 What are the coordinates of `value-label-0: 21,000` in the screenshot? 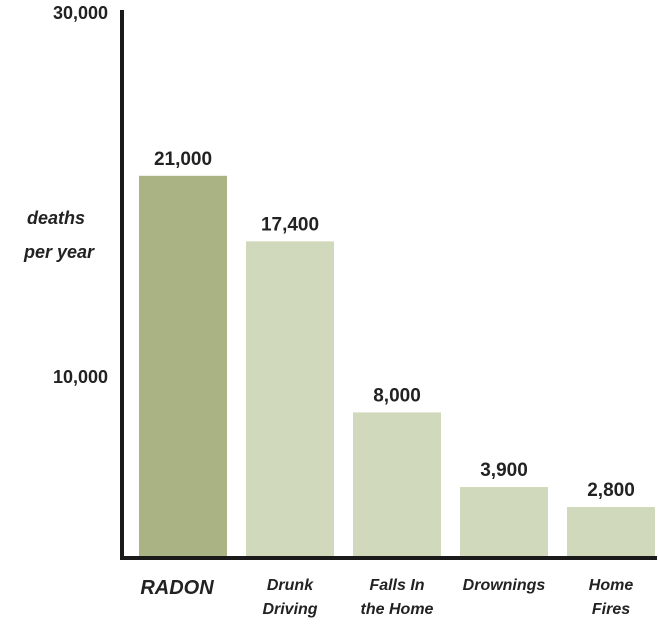 It's located at (183, 159).